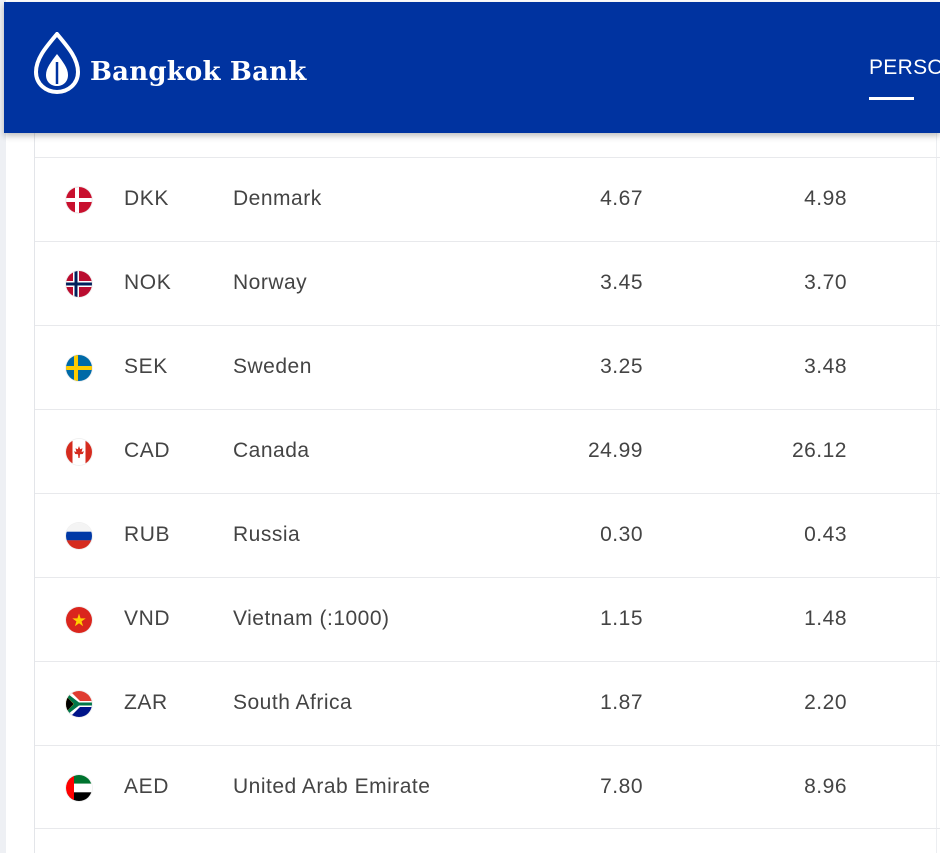 The width and height of the screenshot is (940, 853). I want to click on country-name: United Arab Emirate, so click(332, 786).